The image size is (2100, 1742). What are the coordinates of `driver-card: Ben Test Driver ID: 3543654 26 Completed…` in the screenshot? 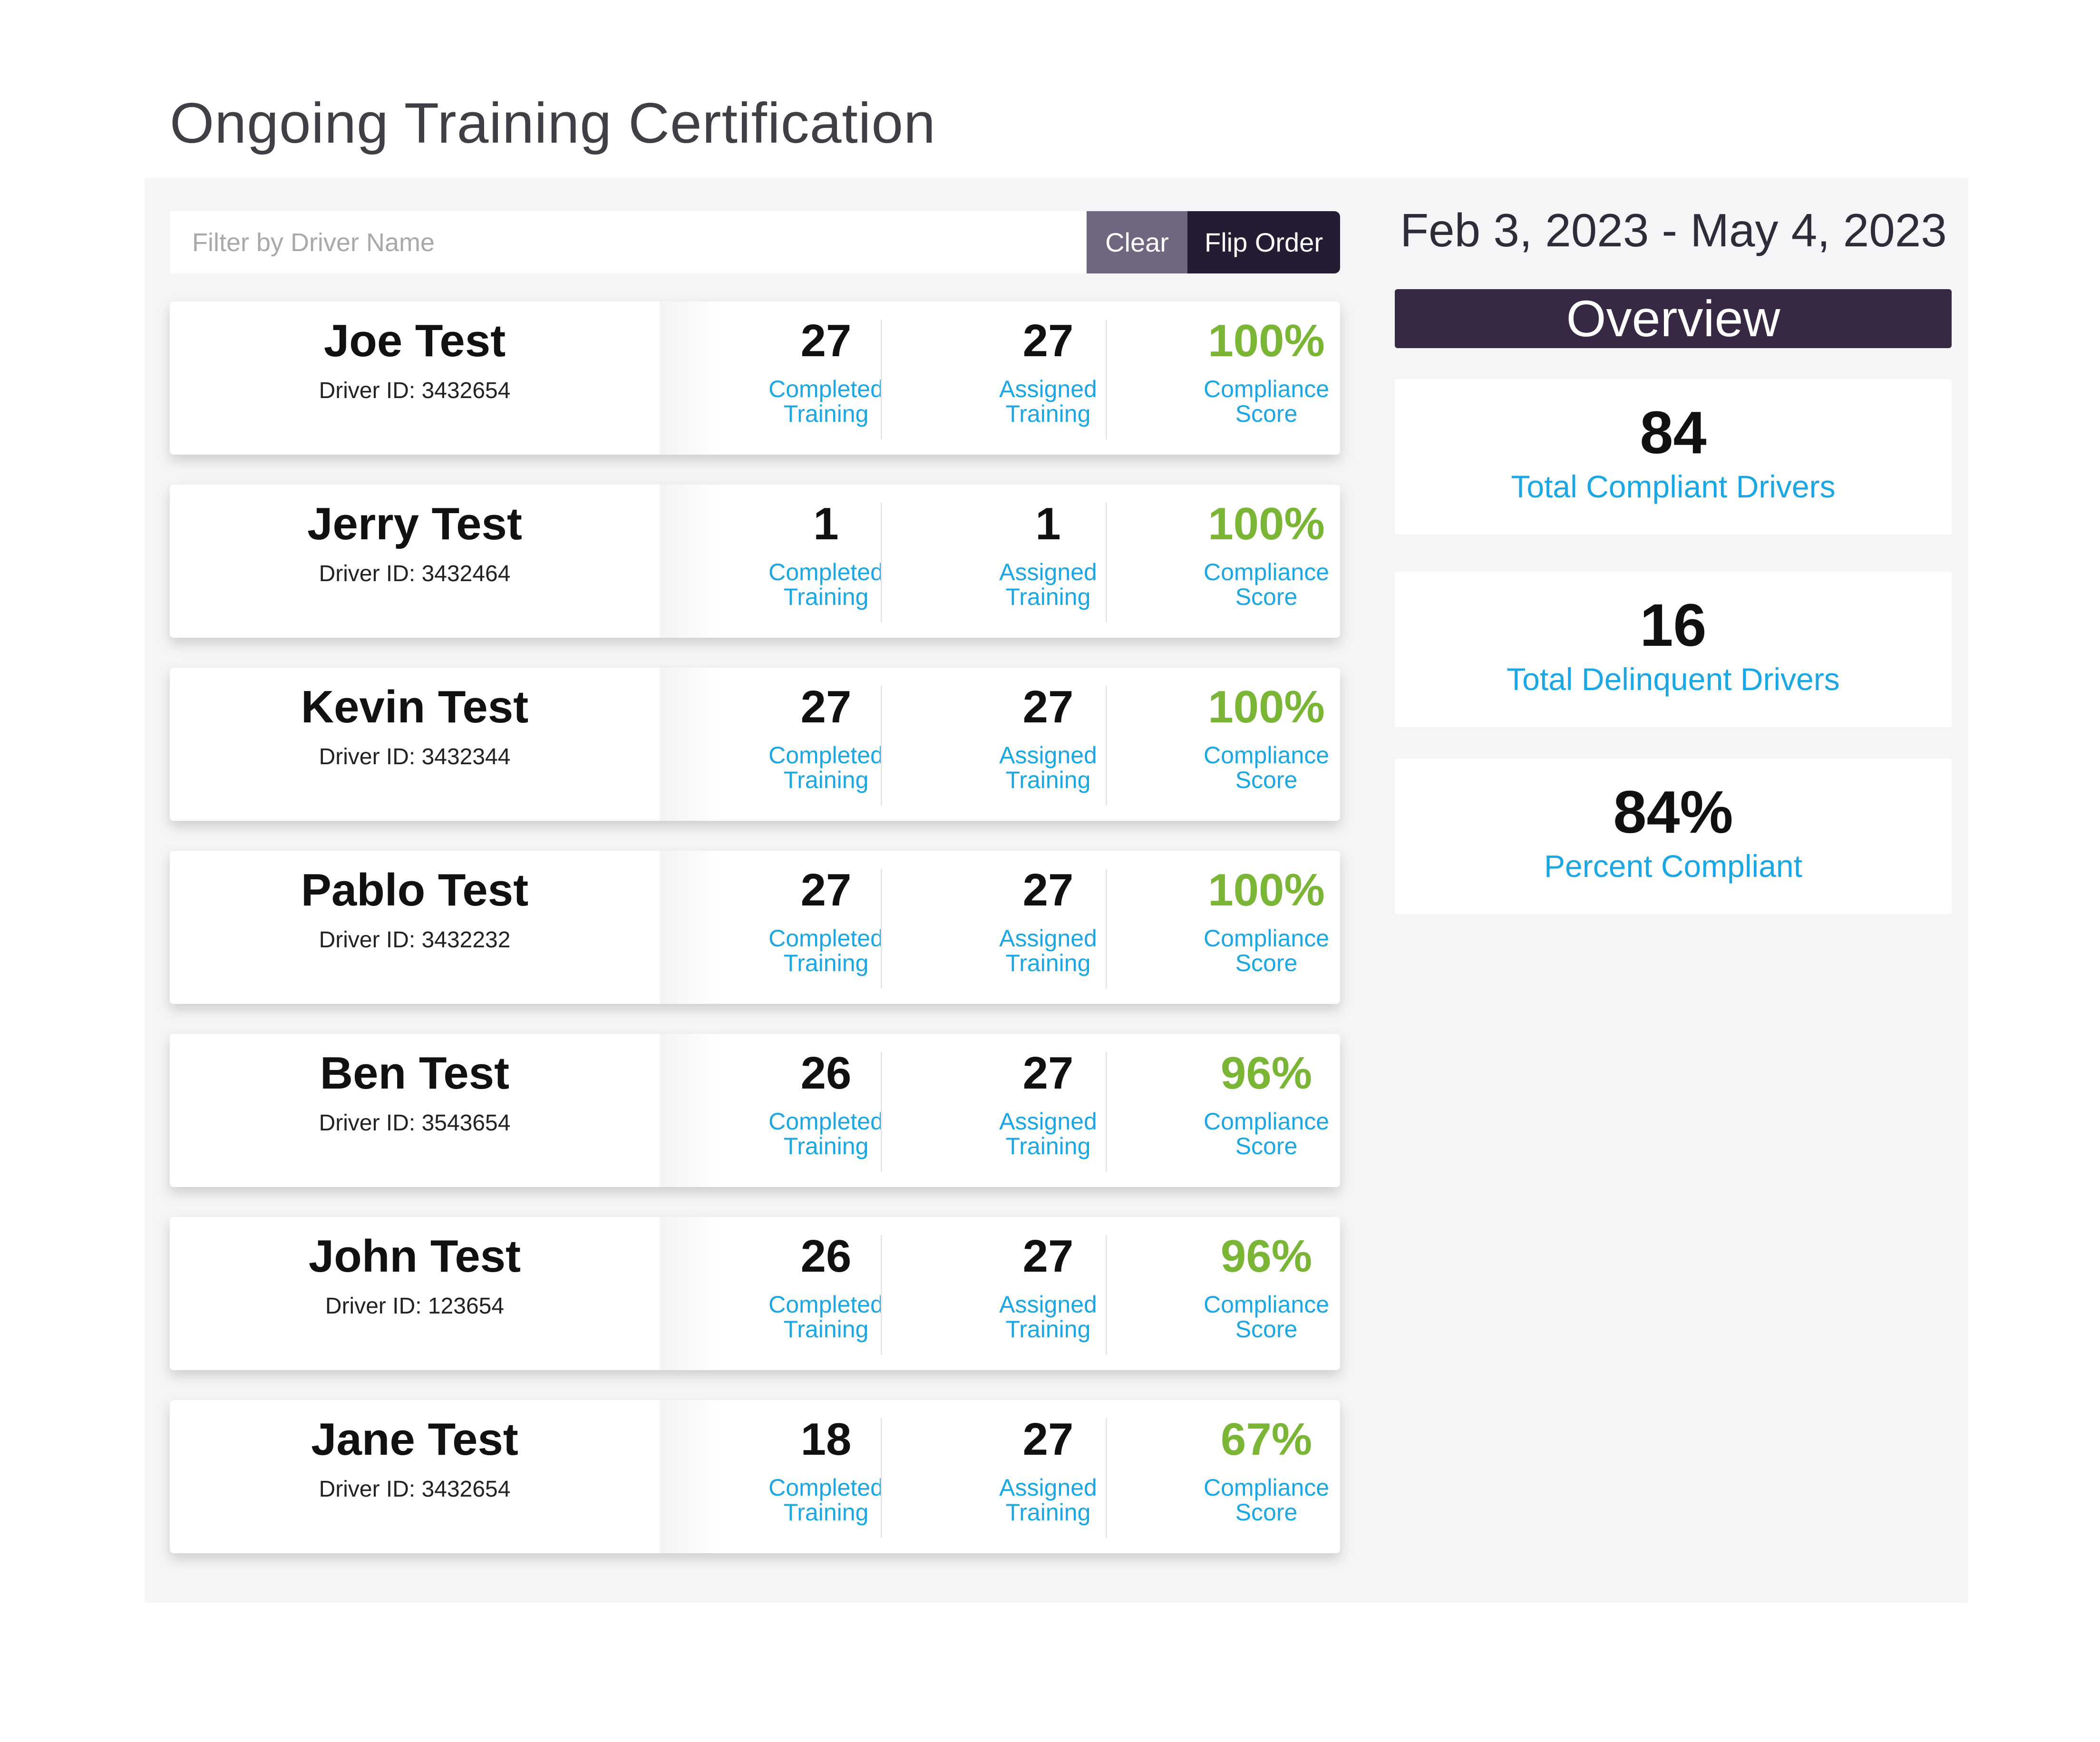 It's located at (755, 1110).